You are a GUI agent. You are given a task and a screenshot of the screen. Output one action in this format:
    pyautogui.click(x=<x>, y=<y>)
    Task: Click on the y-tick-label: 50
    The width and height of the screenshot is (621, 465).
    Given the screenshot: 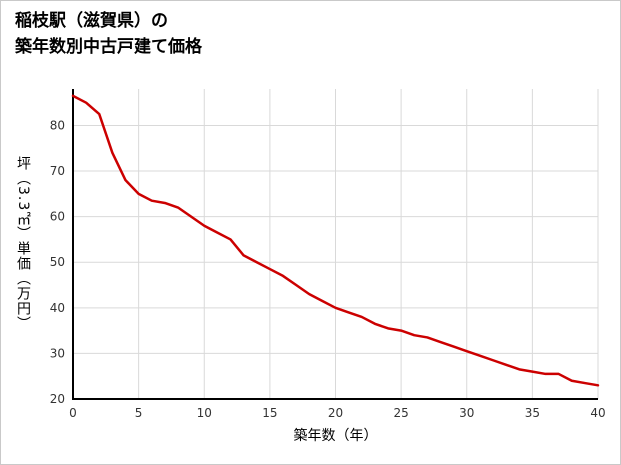 What is the action you would take?
    pyautogui.click(x=57, y=262)
    